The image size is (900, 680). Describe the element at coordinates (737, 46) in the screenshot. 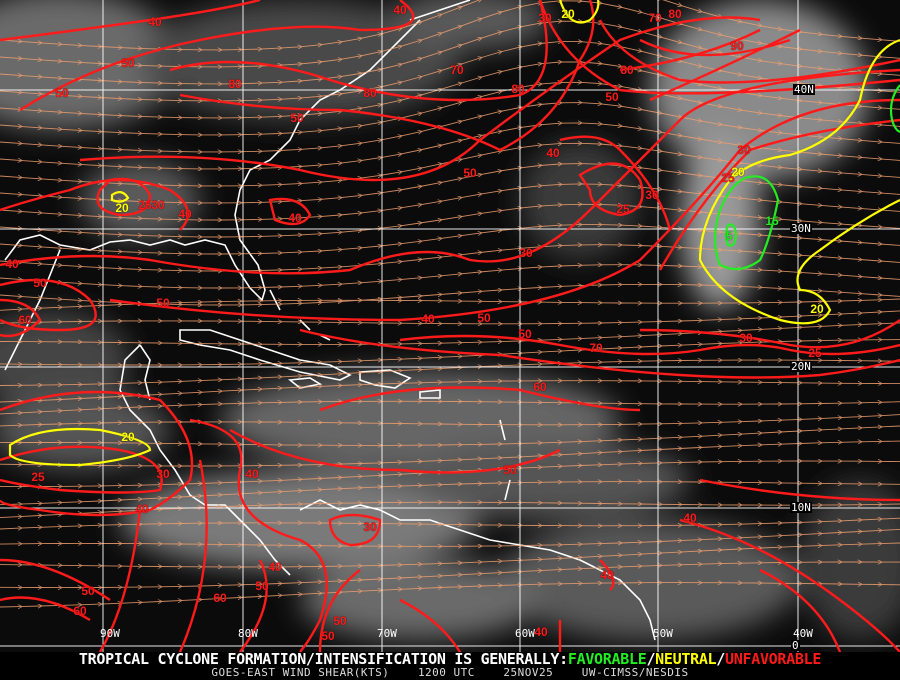

I see `contour-label: 90` at that location.